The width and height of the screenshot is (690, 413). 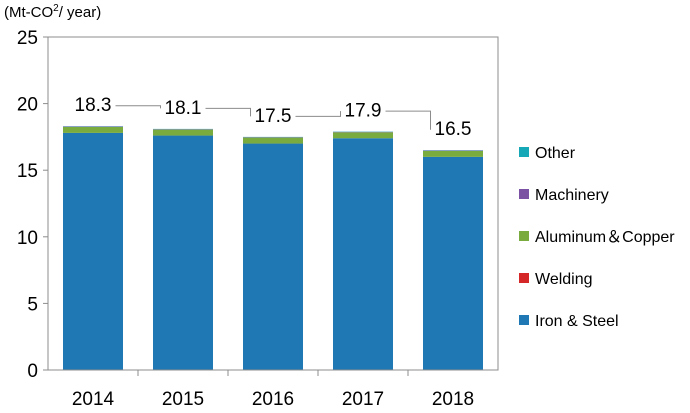 I want to click on bar-iron-steel-2018, so click(x=453, y=263).